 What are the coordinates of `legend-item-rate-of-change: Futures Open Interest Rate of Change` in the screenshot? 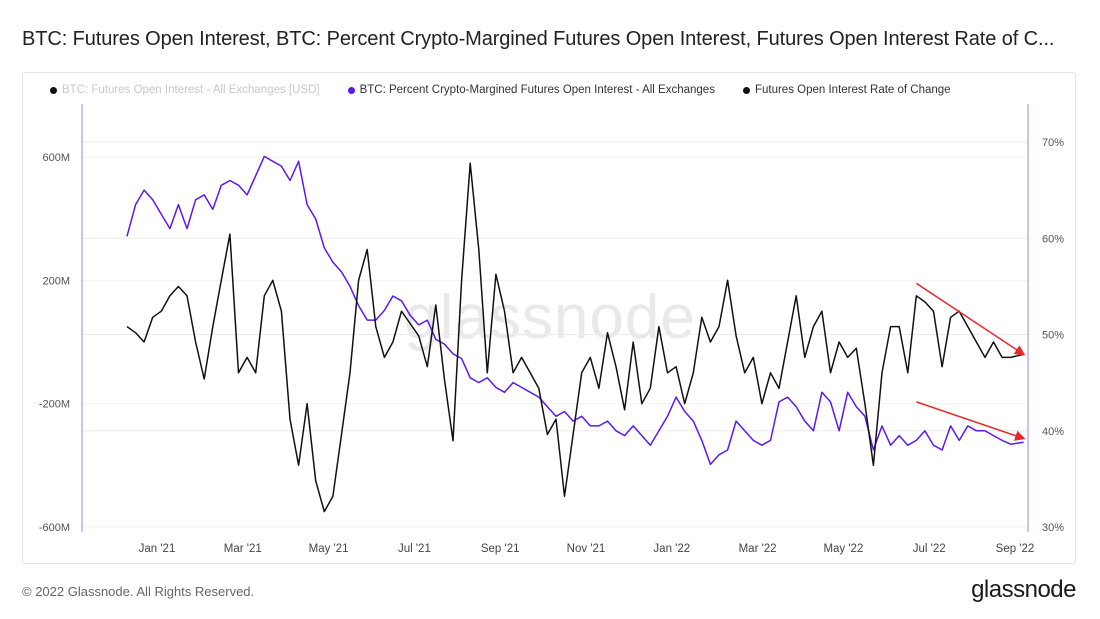 It's located at (846, 90).